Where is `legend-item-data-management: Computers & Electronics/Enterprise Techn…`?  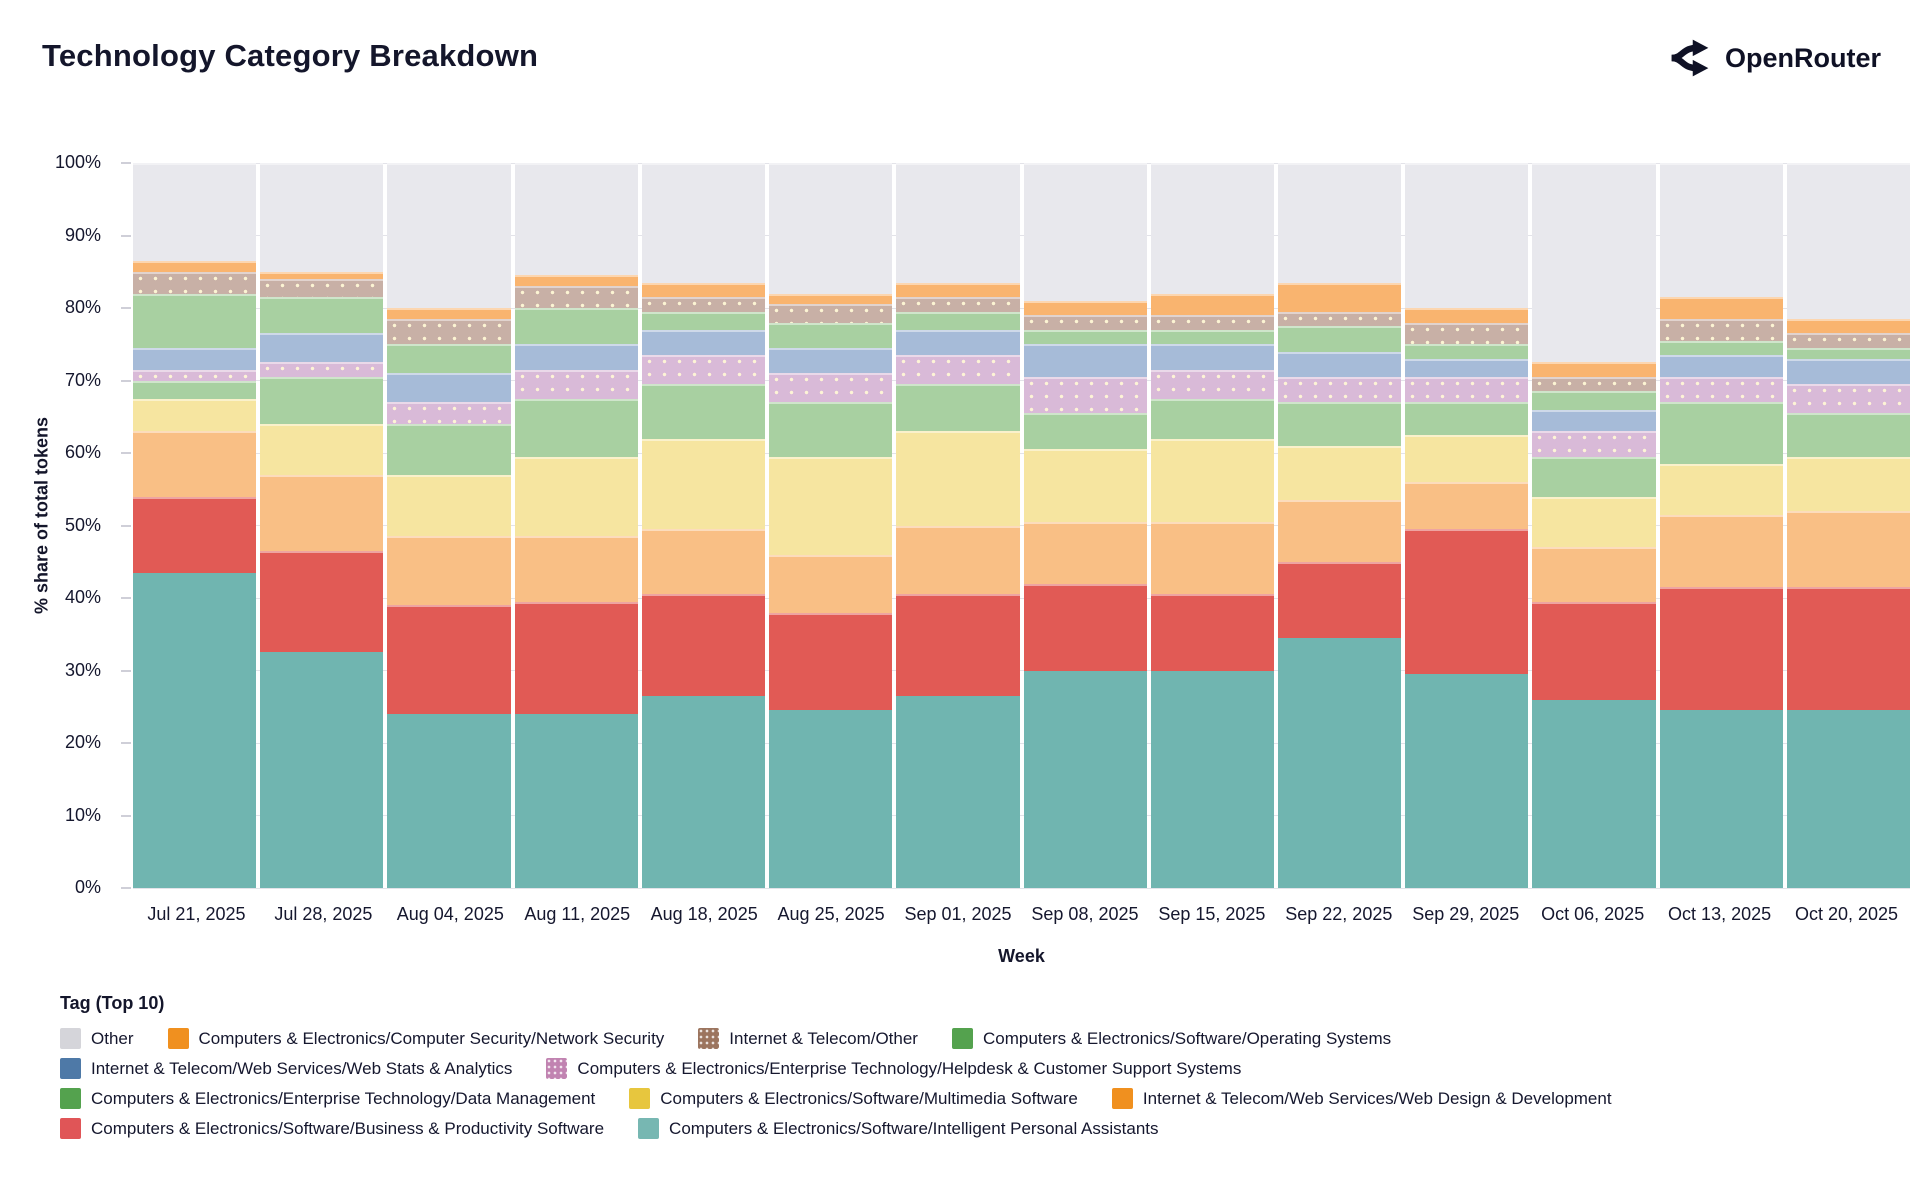 legend-item-data-management: Computers & Electronics/Enterprise Techn… is located at coordinates (327, 1098).